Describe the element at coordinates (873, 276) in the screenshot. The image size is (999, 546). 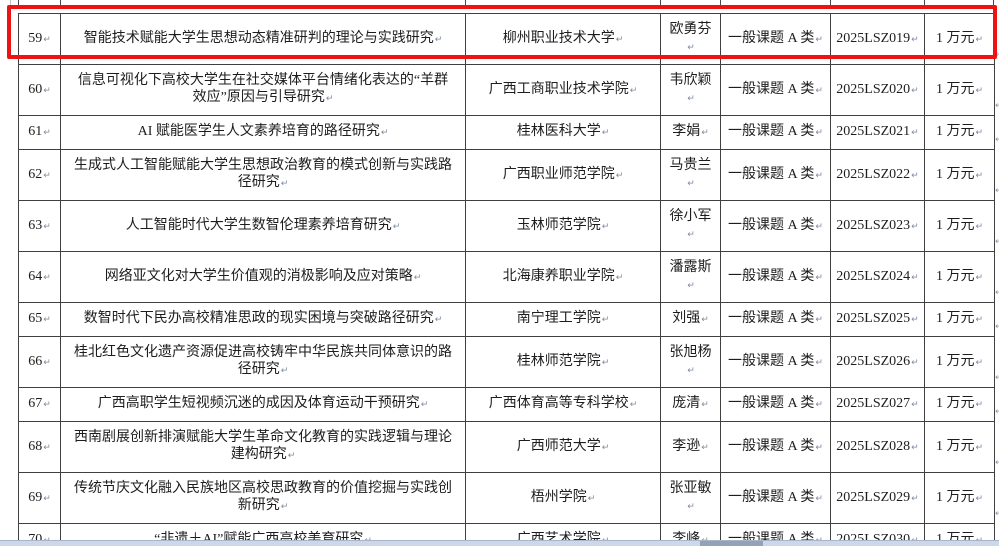
I see `cell-text: 2025LSZ024` at that location.